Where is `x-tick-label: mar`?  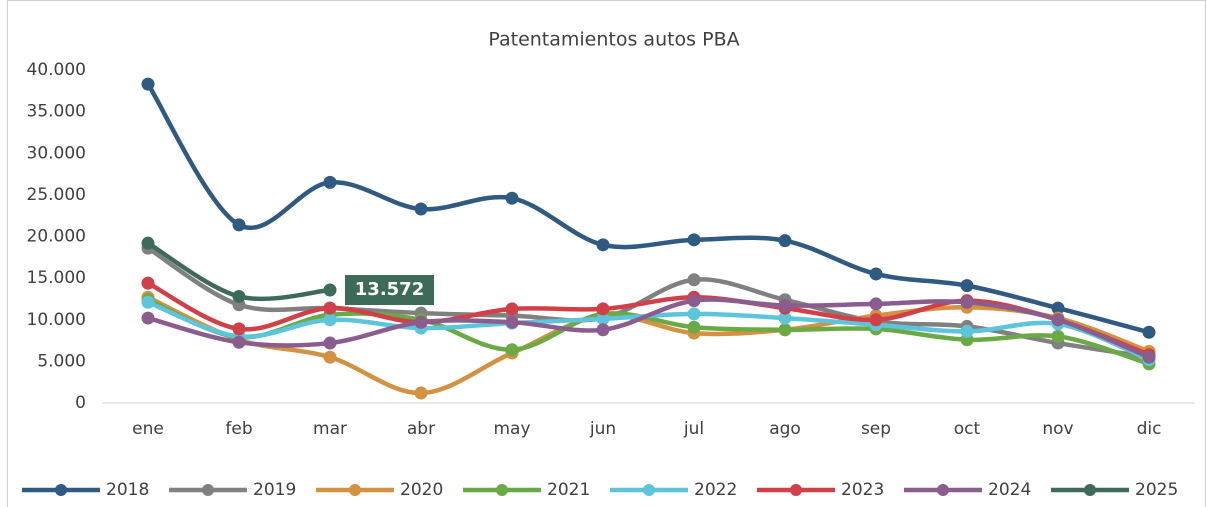
x-tick-label: mar is located at coordinates (330, 429).